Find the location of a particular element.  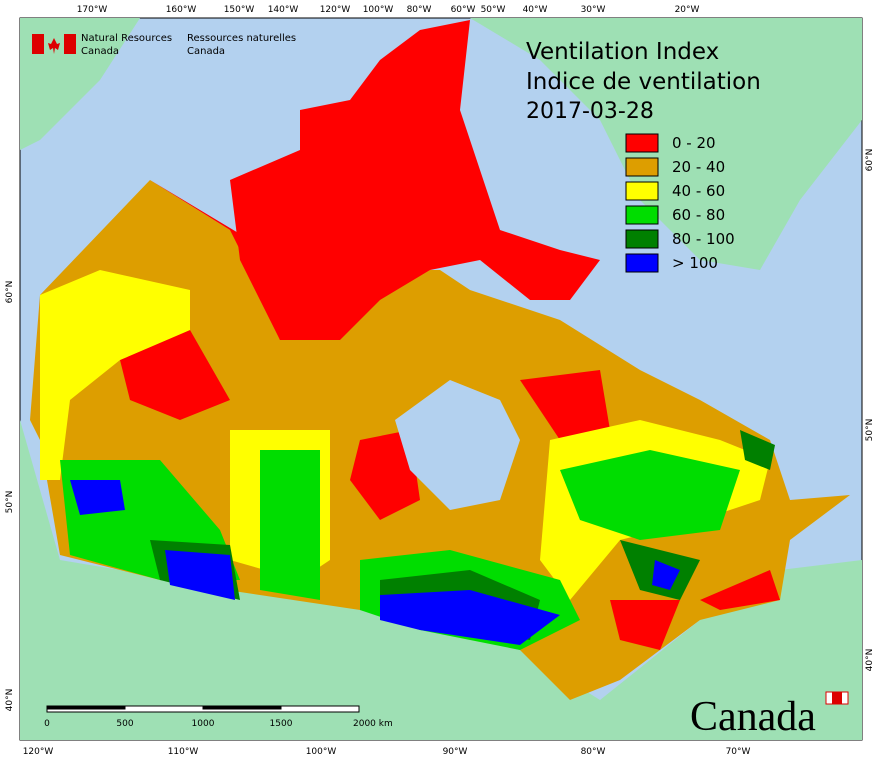

legend-label: 60 - 80 is located at coordinates (698, 215).